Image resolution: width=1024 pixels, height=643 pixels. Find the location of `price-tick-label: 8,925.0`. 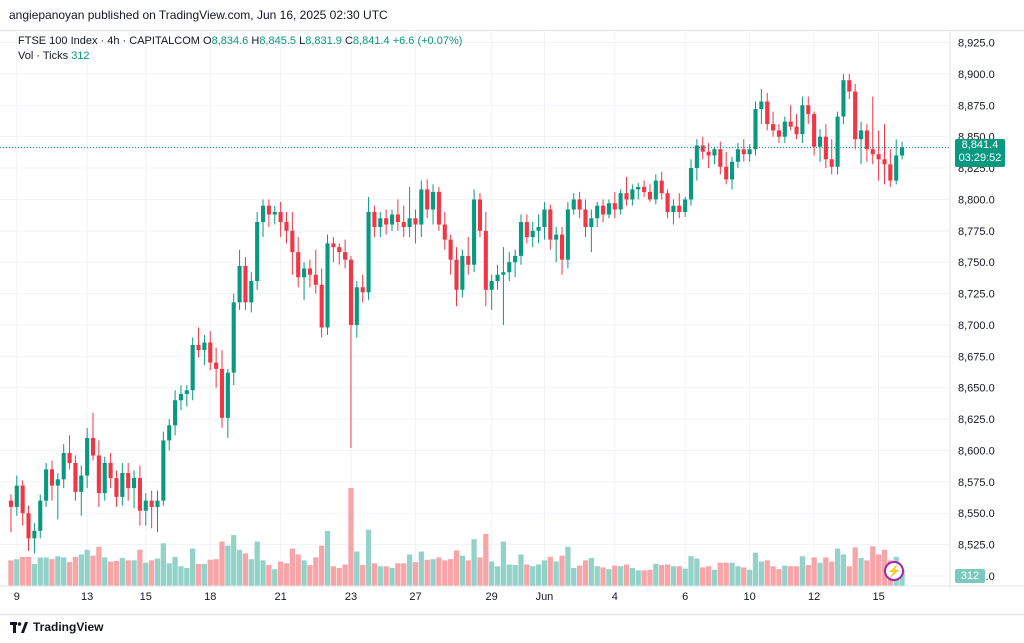

price-tick-label: 8,925.0 is located at coordinates (976, 44).